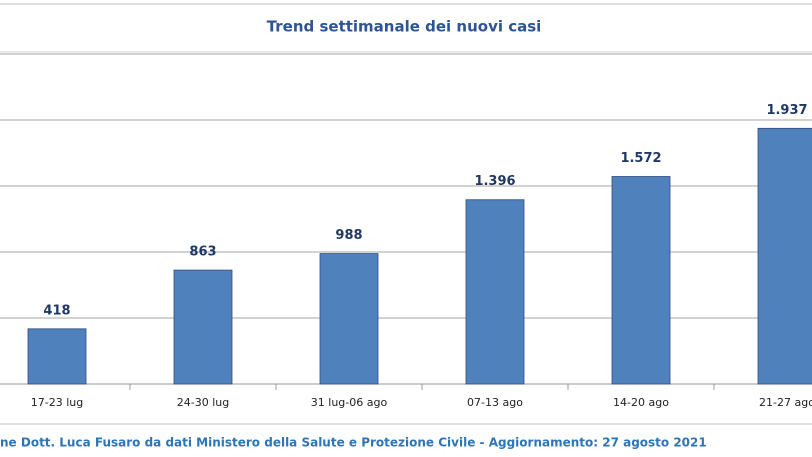  Describe the element at coordinates (57, 402) in the screenshot. I see `x-tick-label: 17-23 lug` at that location.